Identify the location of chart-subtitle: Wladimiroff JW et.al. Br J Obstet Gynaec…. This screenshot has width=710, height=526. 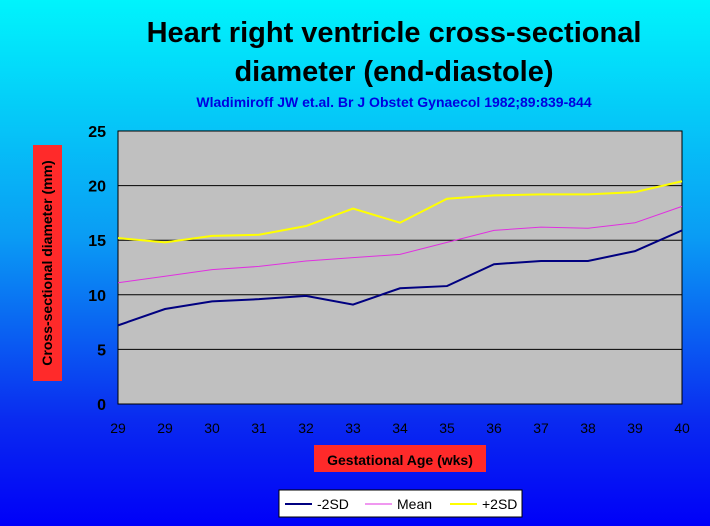
(393, 102).